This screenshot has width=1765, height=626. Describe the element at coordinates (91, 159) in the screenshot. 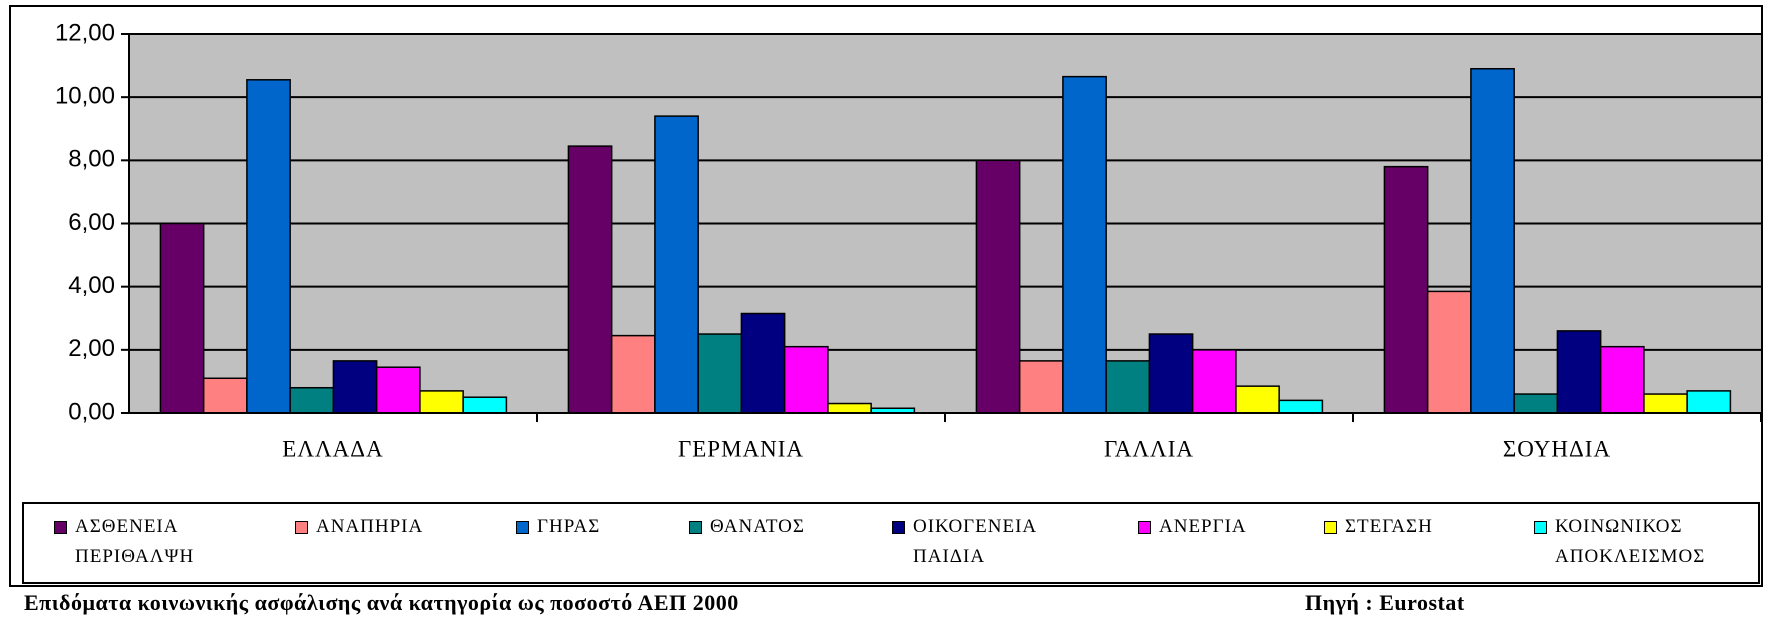

I see `y-tick-label: 8,00` at that location.